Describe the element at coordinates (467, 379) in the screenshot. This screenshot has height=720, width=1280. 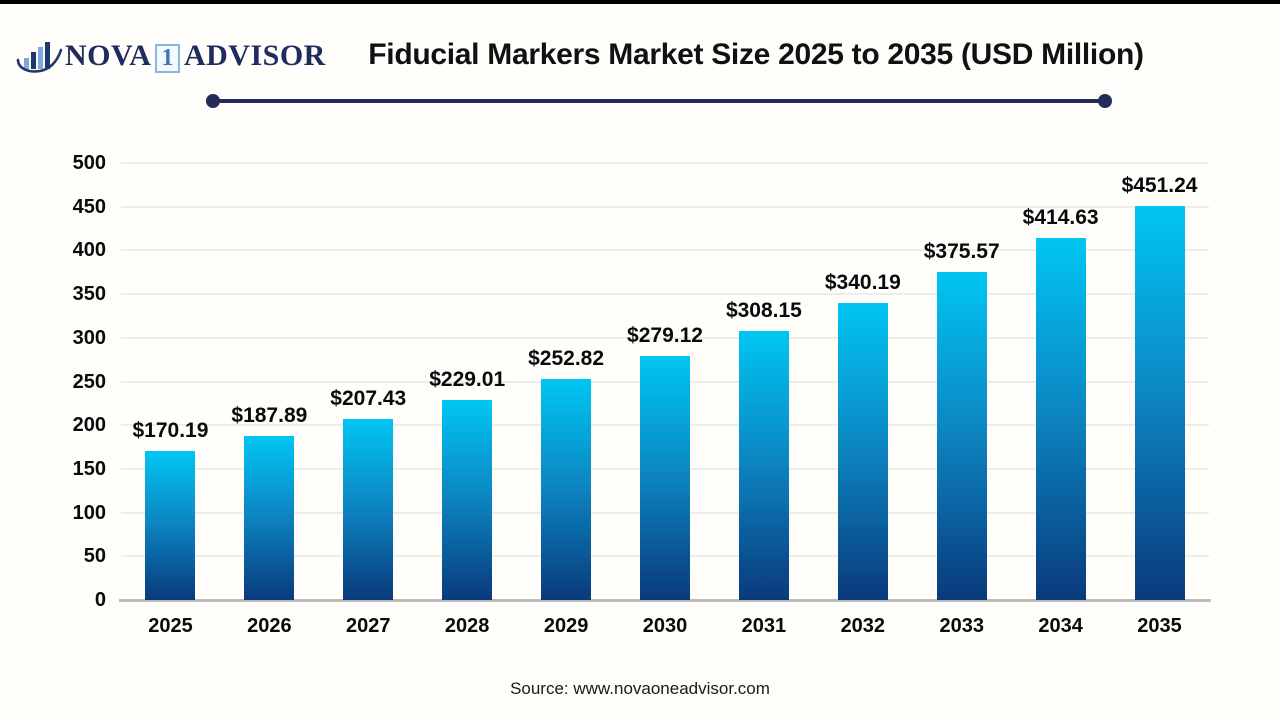
I see `bar-value-label: $229.01` at that location.